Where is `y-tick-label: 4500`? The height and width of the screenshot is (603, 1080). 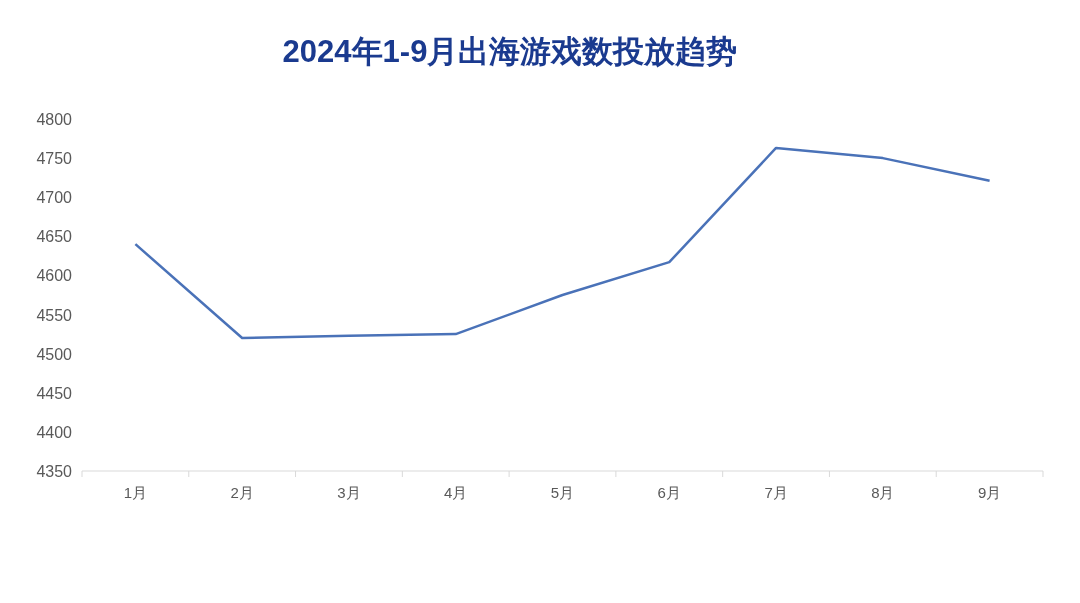
y-tick-label: 4500 is located at coordinates (54, 354).